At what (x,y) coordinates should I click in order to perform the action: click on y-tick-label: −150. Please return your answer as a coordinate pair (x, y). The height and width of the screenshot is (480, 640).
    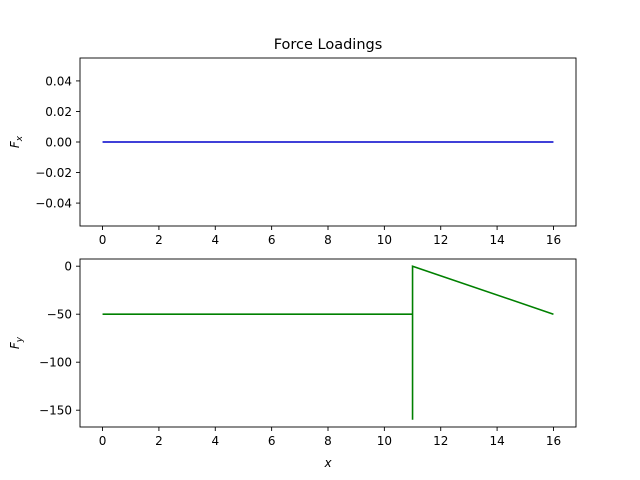
    Looking at the image, I should click on (55, 411).